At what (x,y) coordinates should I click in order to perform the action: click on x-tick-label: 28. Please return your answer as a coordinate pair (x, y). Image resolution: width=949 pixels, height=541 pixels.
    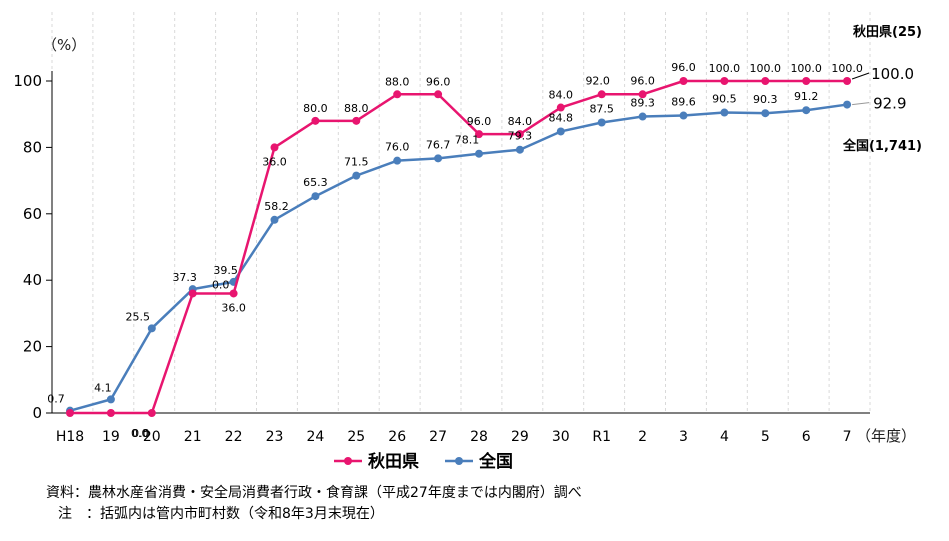
    Looking at the image, I should click on (479, 437).